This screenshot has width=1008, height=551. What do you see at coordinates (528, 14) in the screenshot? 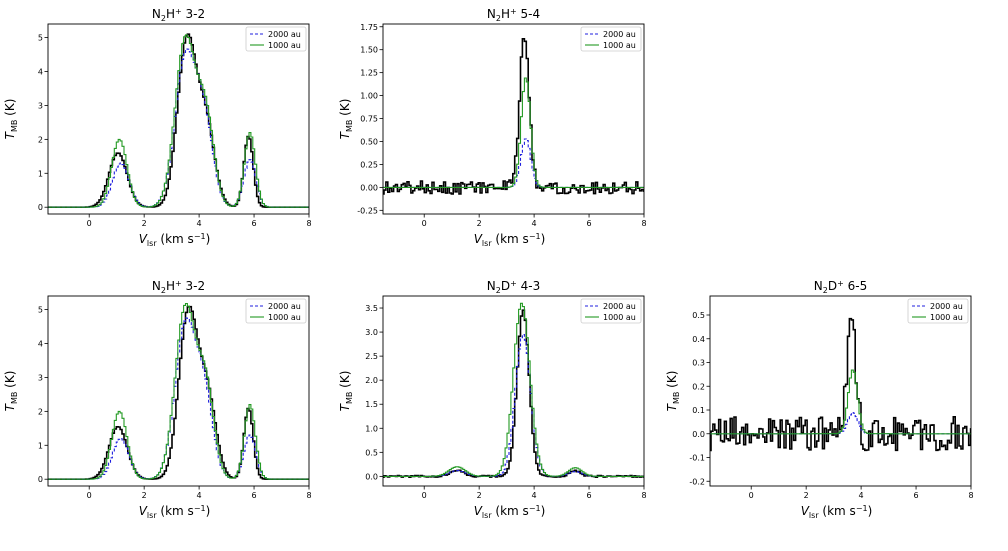
I see `title-part: 5-4` at bounding box center [528, 14].